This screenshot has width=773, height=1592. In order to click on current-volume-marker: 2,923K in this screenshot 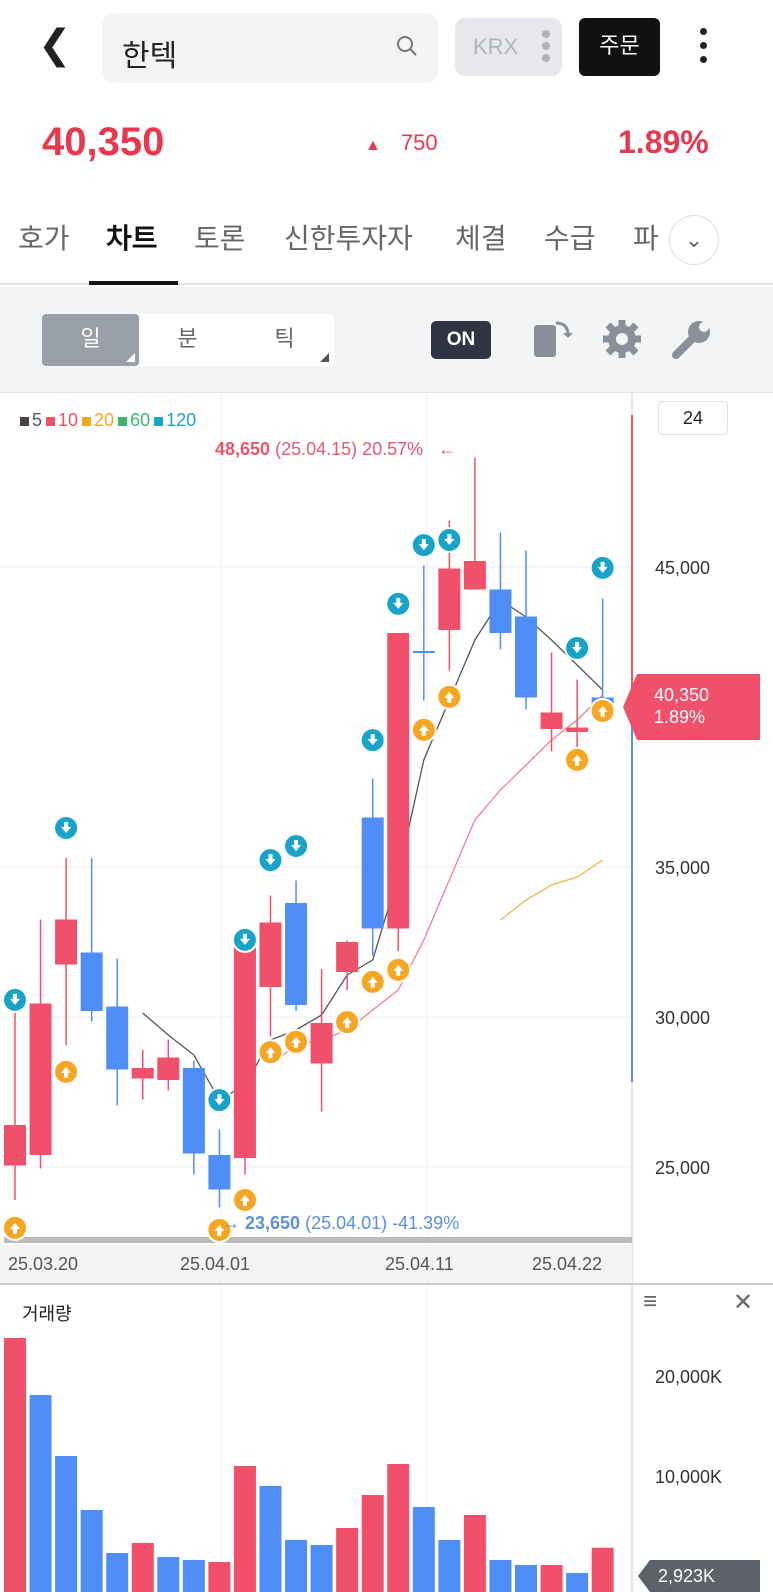, I will do `click(699, 1576)`.